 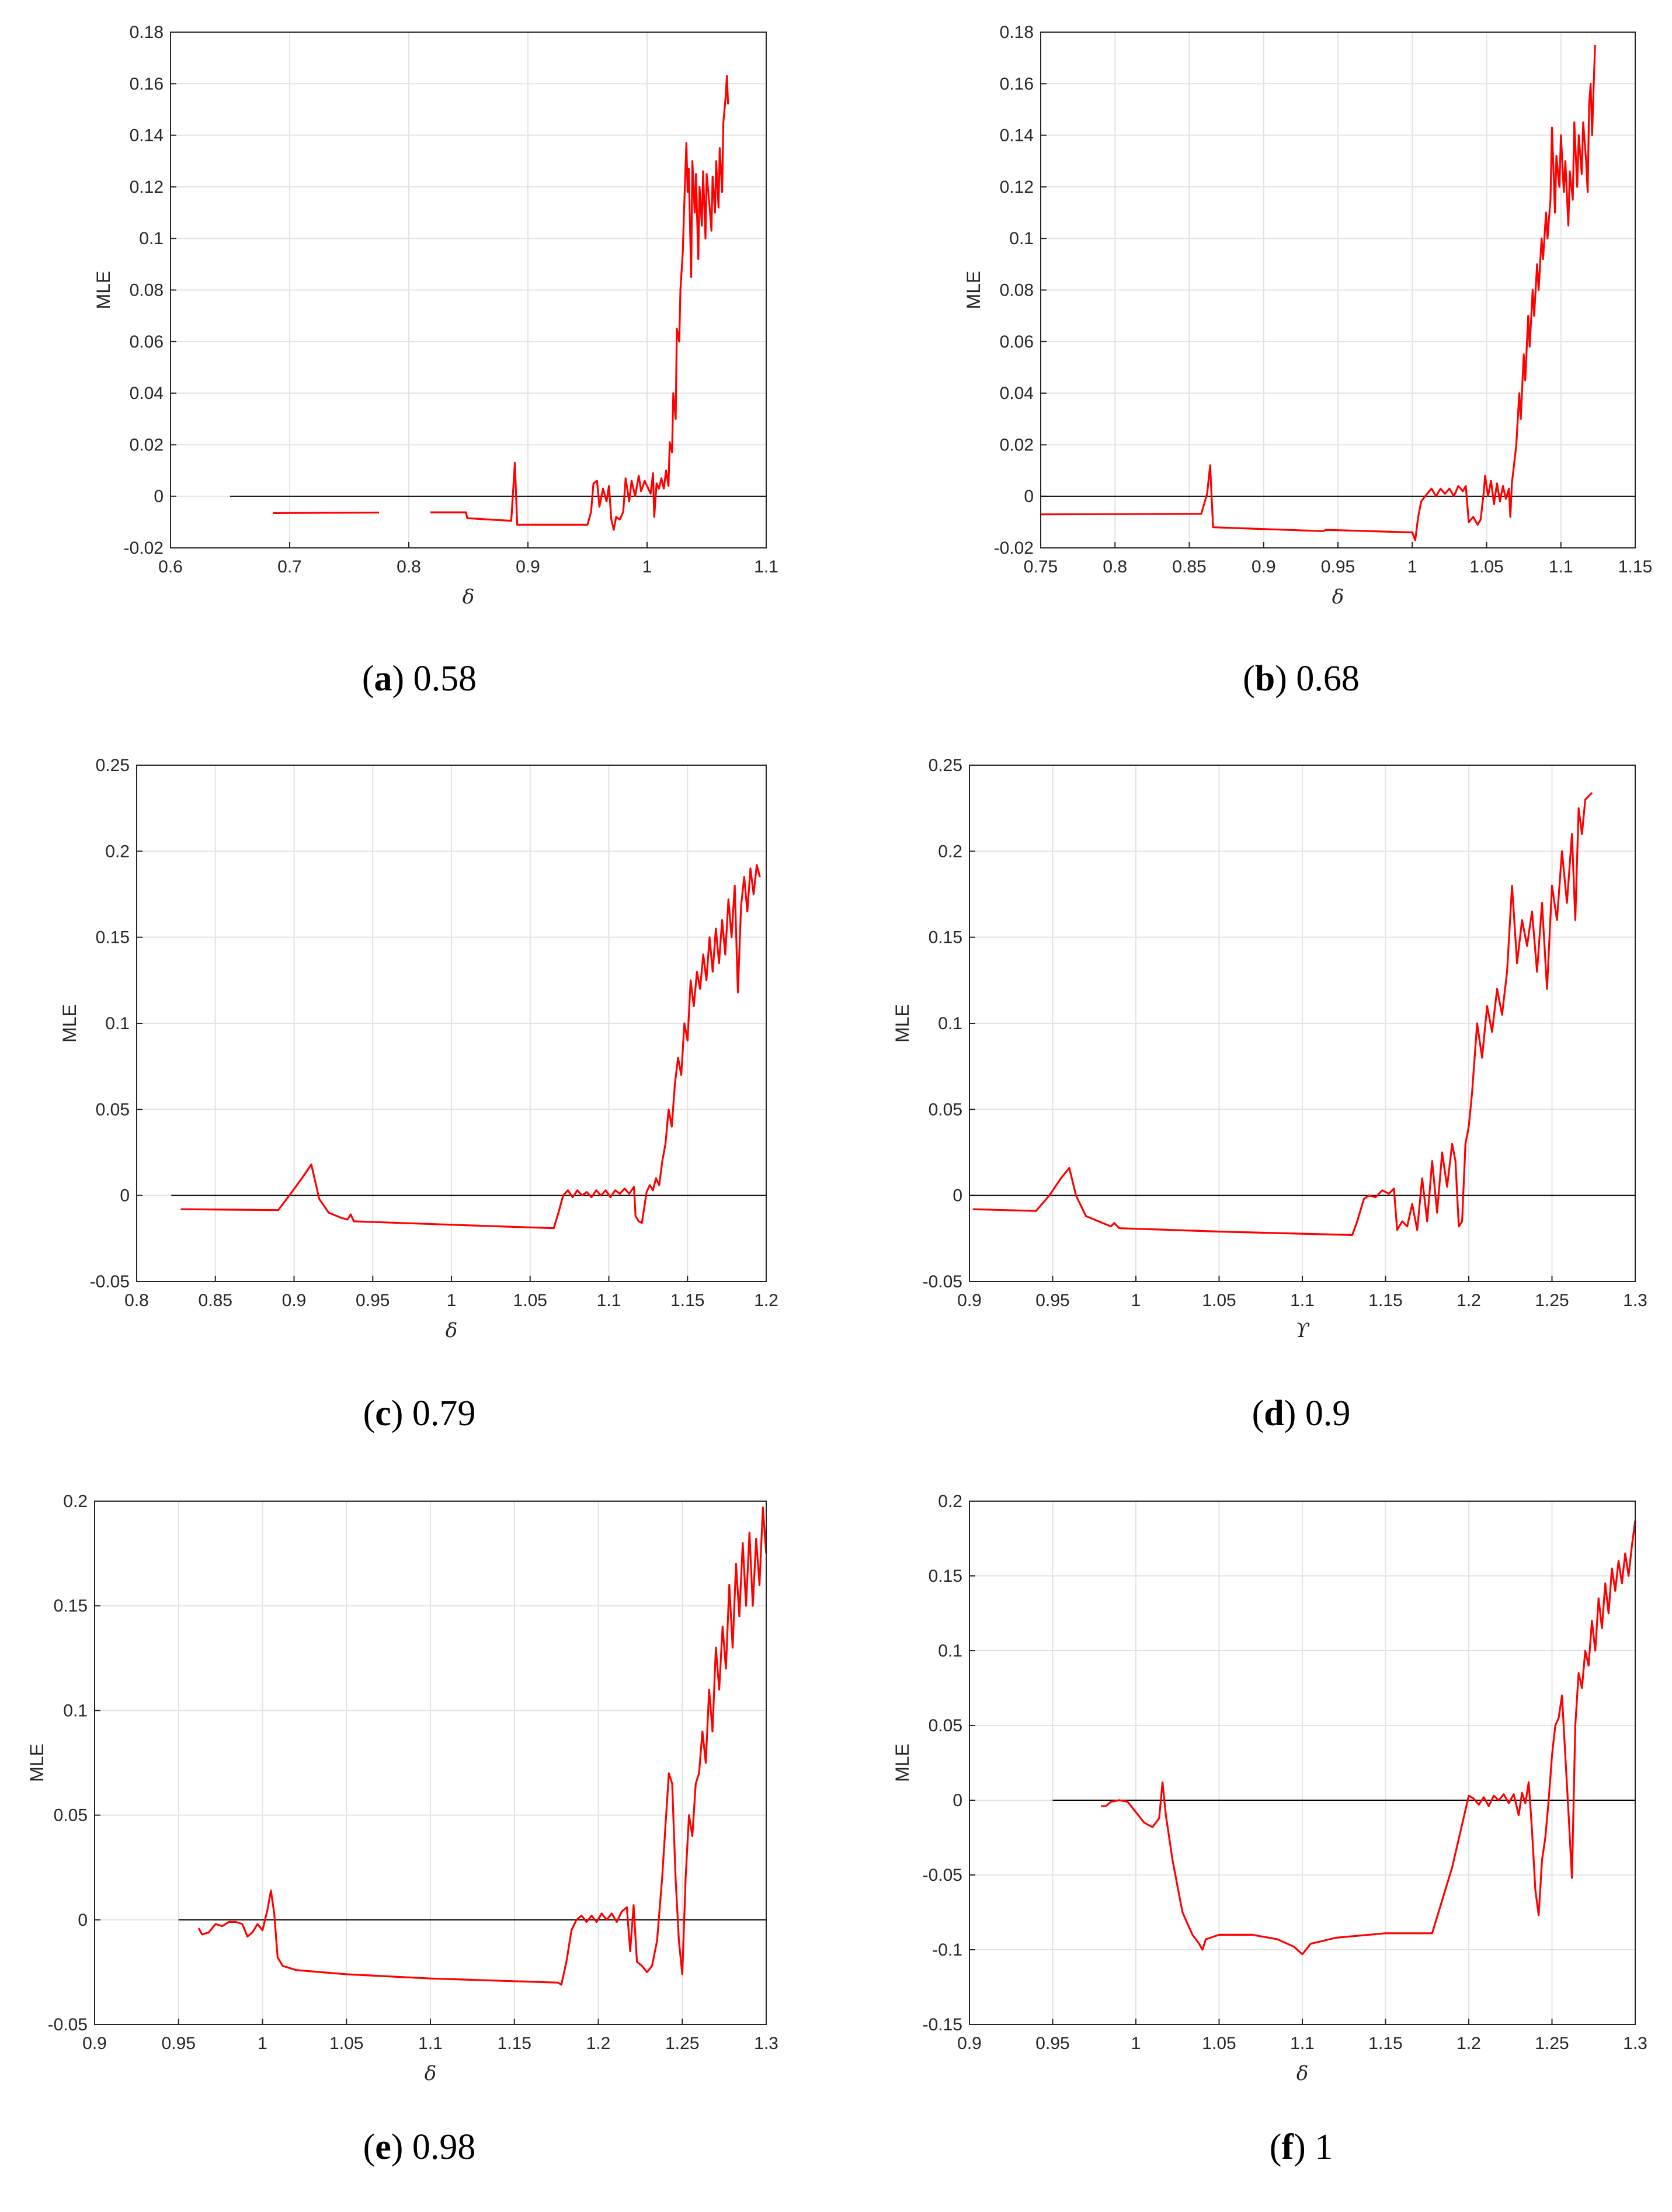 I want to click on caption-value: 0.9, so click(x=1328, y=1413).